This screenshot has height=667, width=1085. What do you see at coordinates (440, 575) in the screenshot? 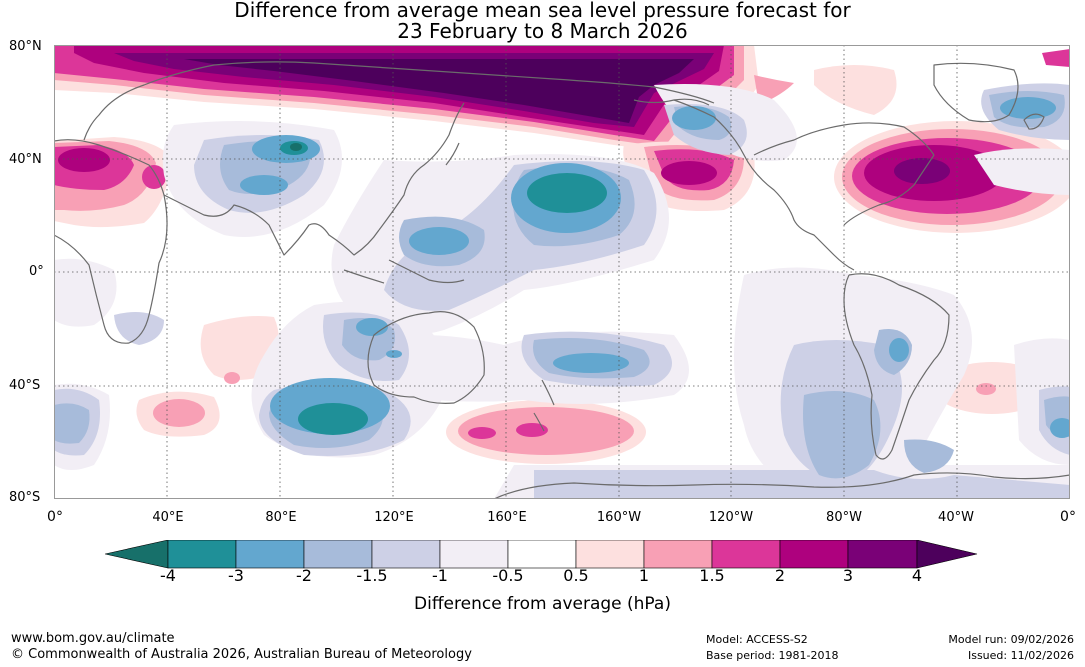
I see `colorbar-tick-neg1: -1` at bounding box center [440, 575].